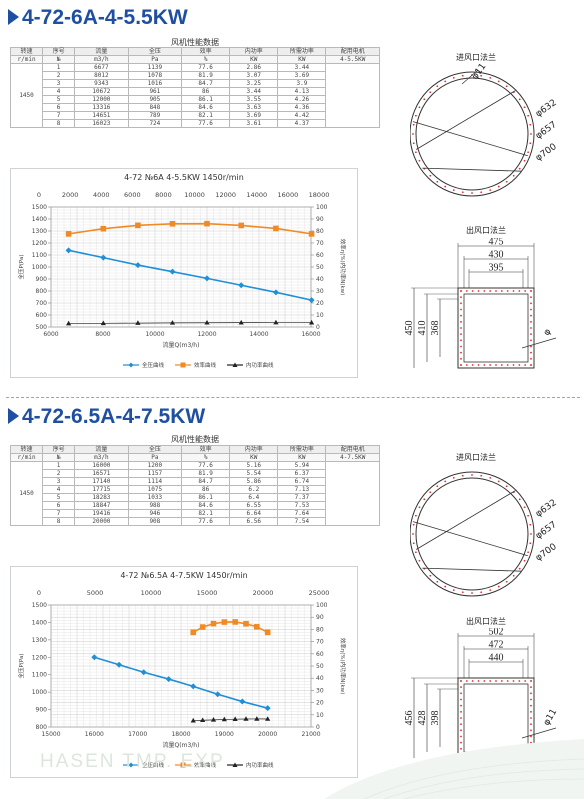 This screenshot has height=799, width=584. What do you see at coordinates (101, 91) in the screenshot?
I see `table-cell: 10672` at bounding box center [101, 91].